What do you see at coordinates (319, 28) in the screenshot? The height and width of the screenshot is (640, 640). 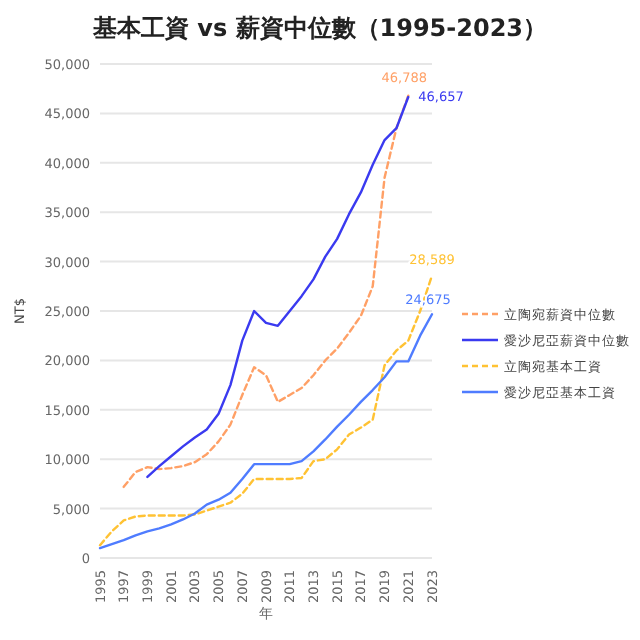 I see `chart-title: 基本工資 vs 薪資中位數（1995-2023）` at bounding box center [319, 28].